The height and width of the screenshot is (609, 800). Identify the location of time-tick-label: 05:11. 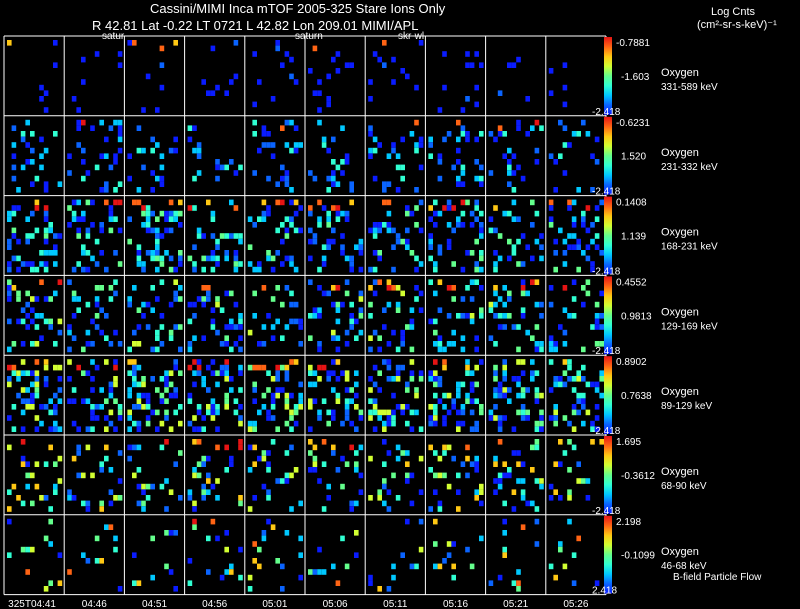
(395, 604).